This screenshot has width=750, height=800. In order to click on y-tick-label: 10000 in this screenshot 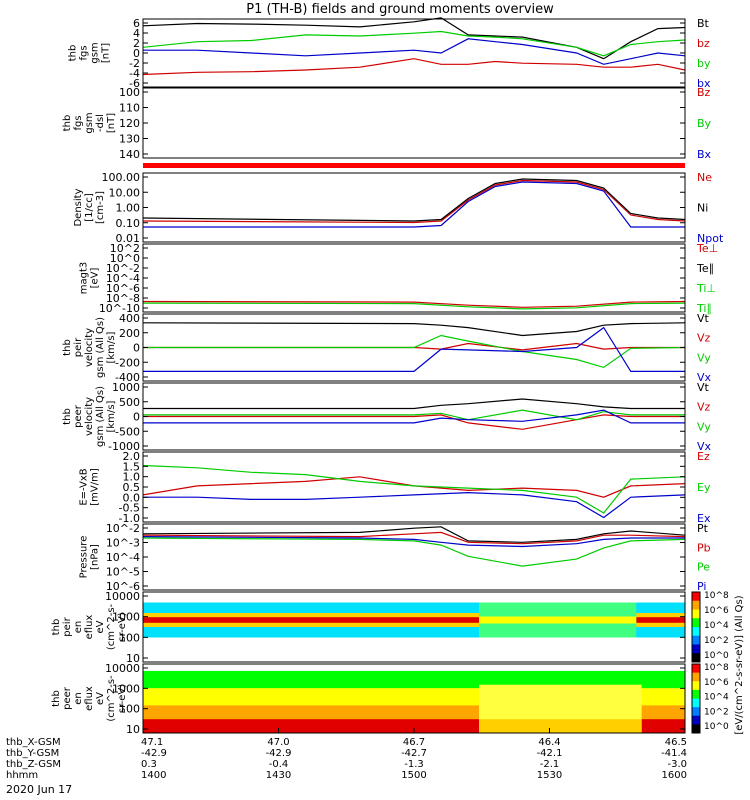, I will do `click(122, 596)`.